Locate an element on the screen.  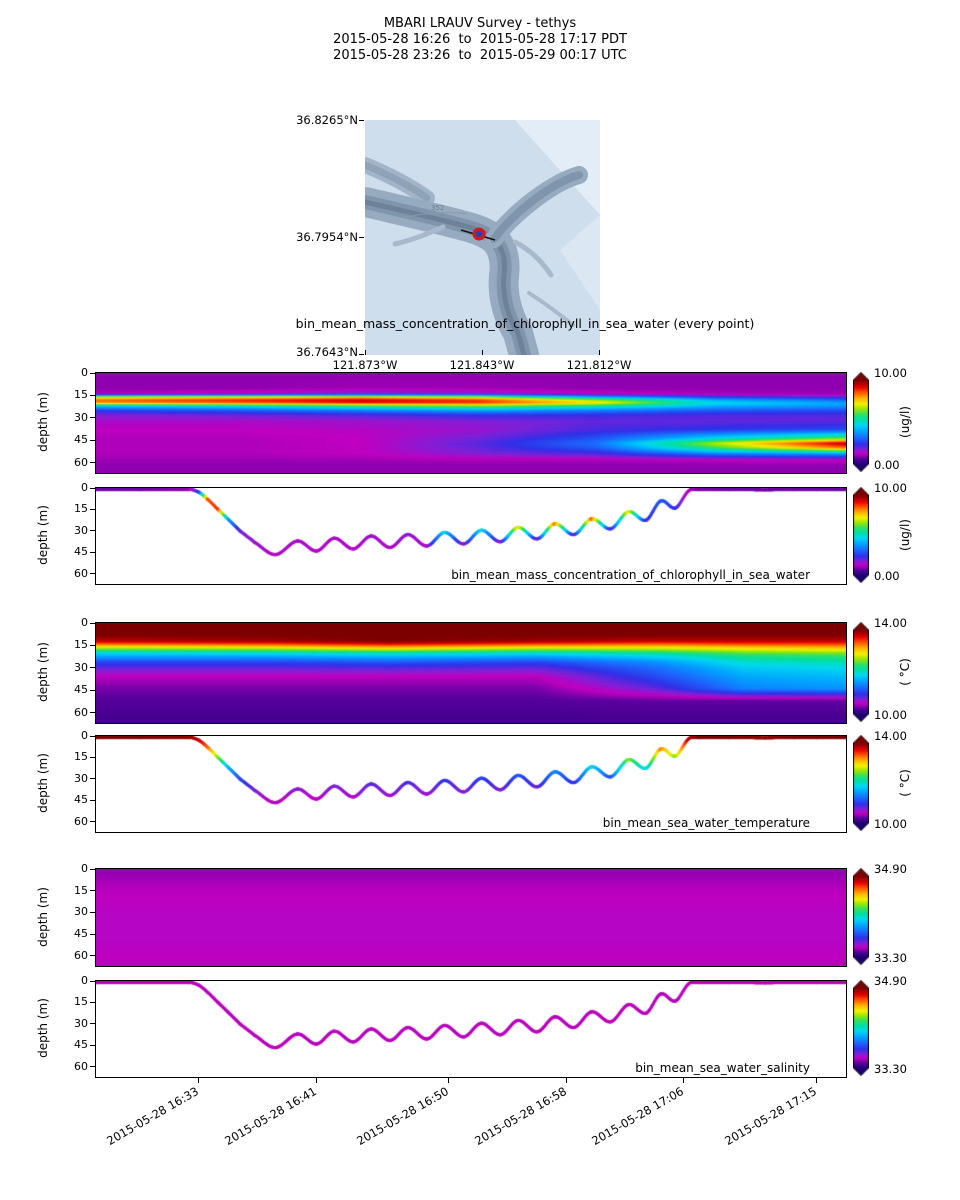
salinity-heatmap-panel is located at coordinates (471, 917).